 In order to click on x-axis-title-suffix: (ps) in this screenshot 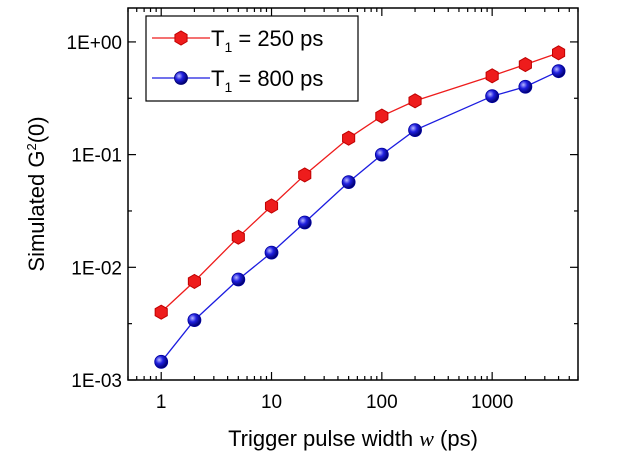, I will do `click(456, 438)`.